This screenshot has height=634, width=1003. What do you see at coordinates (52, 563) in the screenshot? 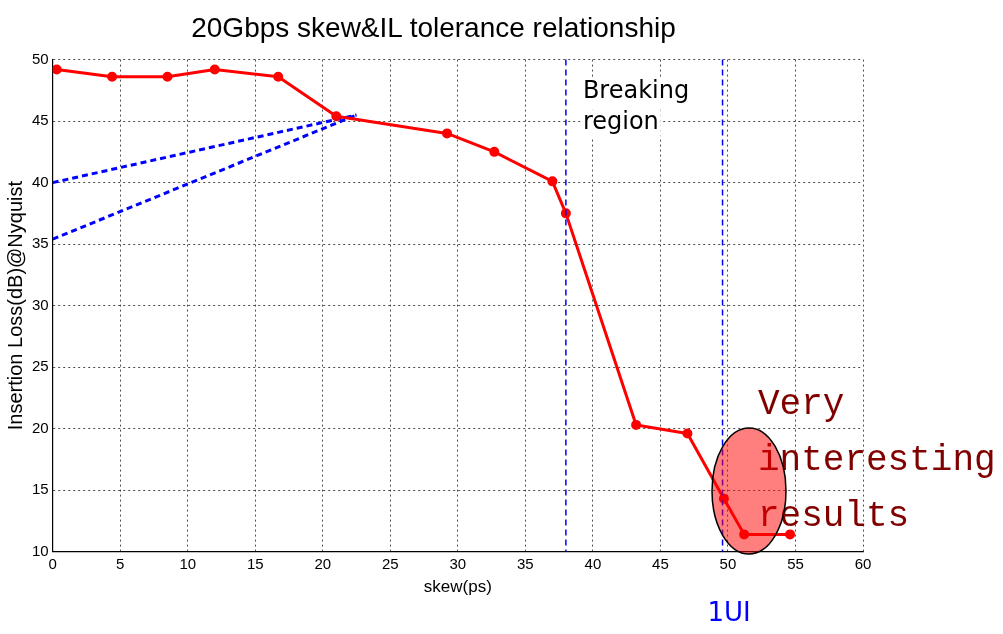
I see `x-tick-label: 0` at bounding box center [52, 563].